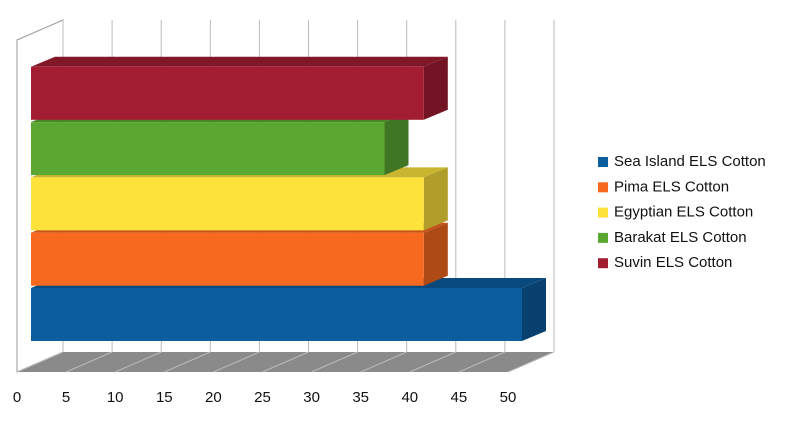 The image size is (800, 421). Describe the element at coordinates (311, 397) in the screenshot. I see `x-tick-label: 30` at that location.